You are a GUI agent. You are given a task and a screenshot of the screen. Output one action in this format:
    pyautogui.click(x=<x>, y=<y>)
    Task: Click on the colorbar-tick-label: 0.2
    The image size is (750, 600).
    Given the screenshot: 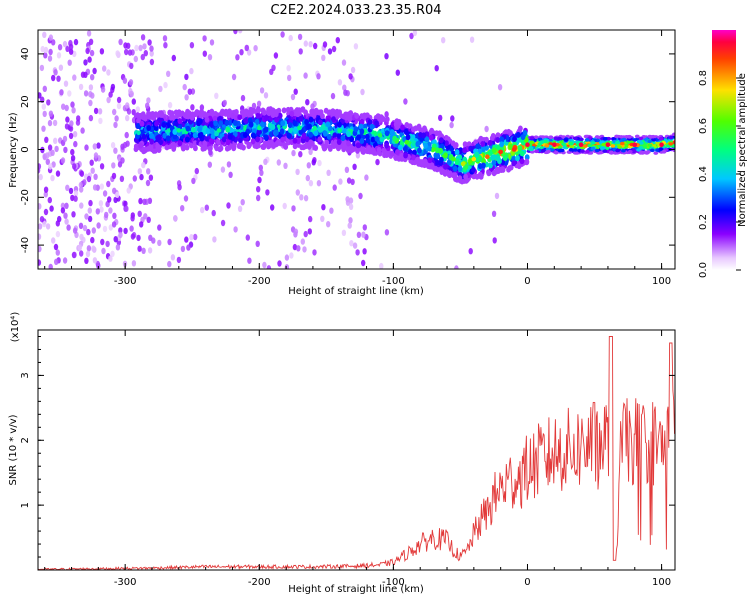 What is the action you would take?
    pyautogui.click(x=703, y=222)
    